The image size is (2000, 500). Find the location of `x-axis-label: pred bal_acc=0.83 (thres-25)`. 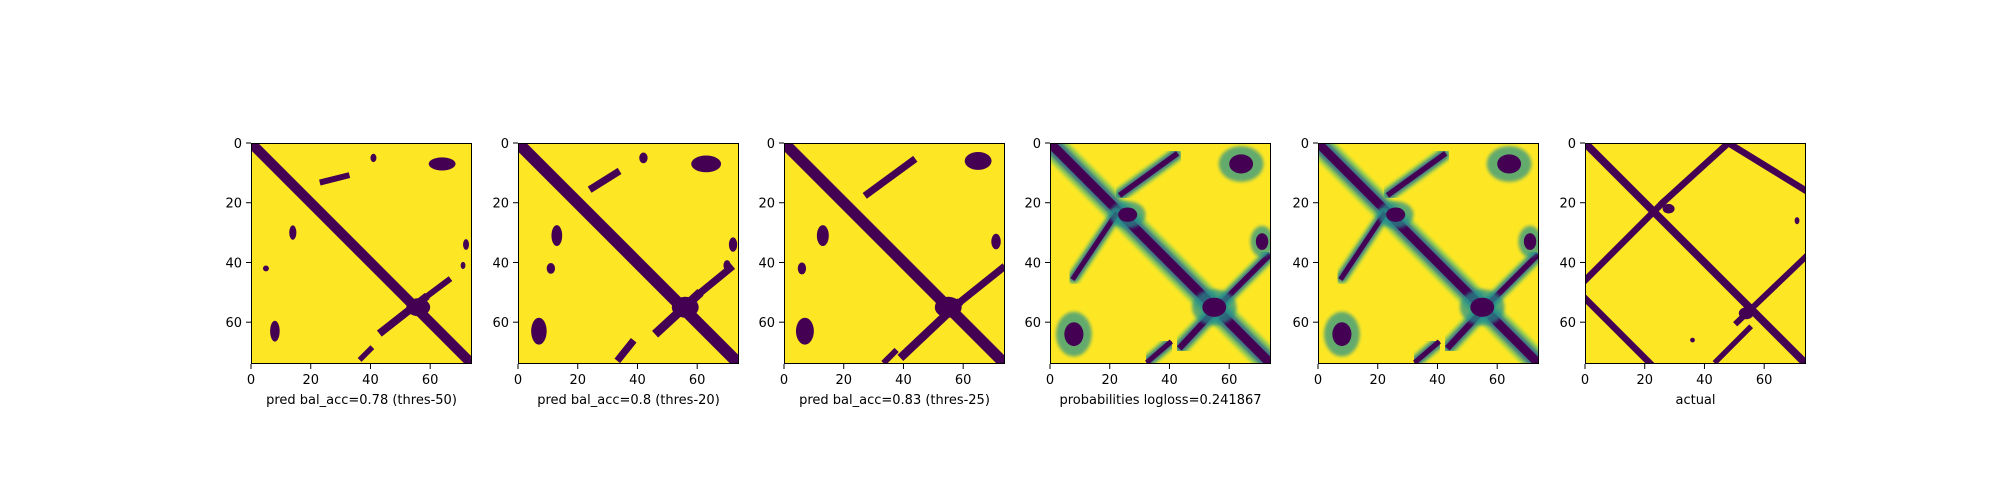

x-axis-label: pred bal_acc=0.83 (thres-25) is located at coordinates (894, 400).